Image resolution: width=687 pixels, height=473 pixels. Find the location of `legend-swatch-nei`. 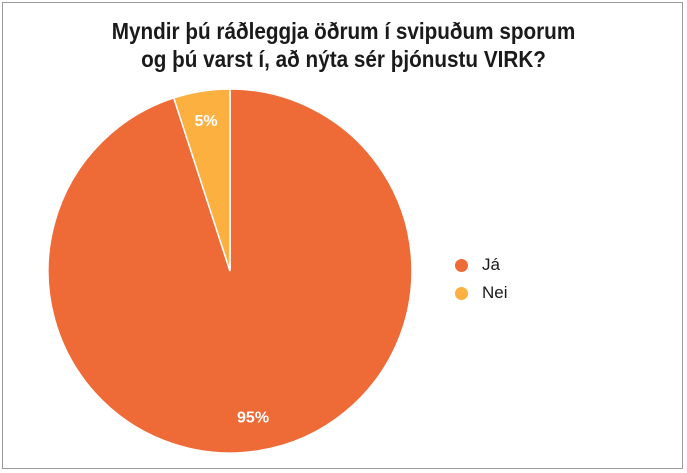

legend-swatch-nei is located at coordinates (461, 293).